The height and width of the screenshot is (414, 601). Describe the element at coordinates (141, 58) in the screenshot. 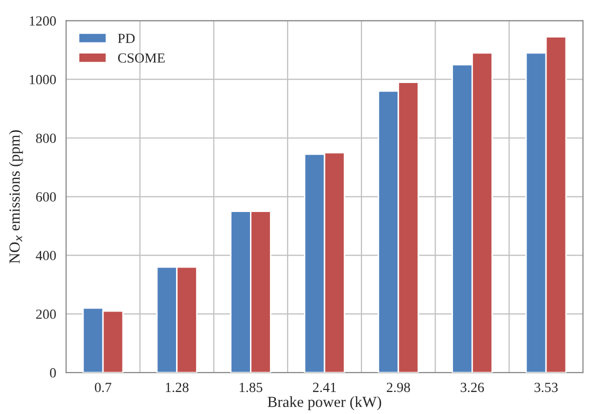

I see `legend-label: CSOME` at that location.